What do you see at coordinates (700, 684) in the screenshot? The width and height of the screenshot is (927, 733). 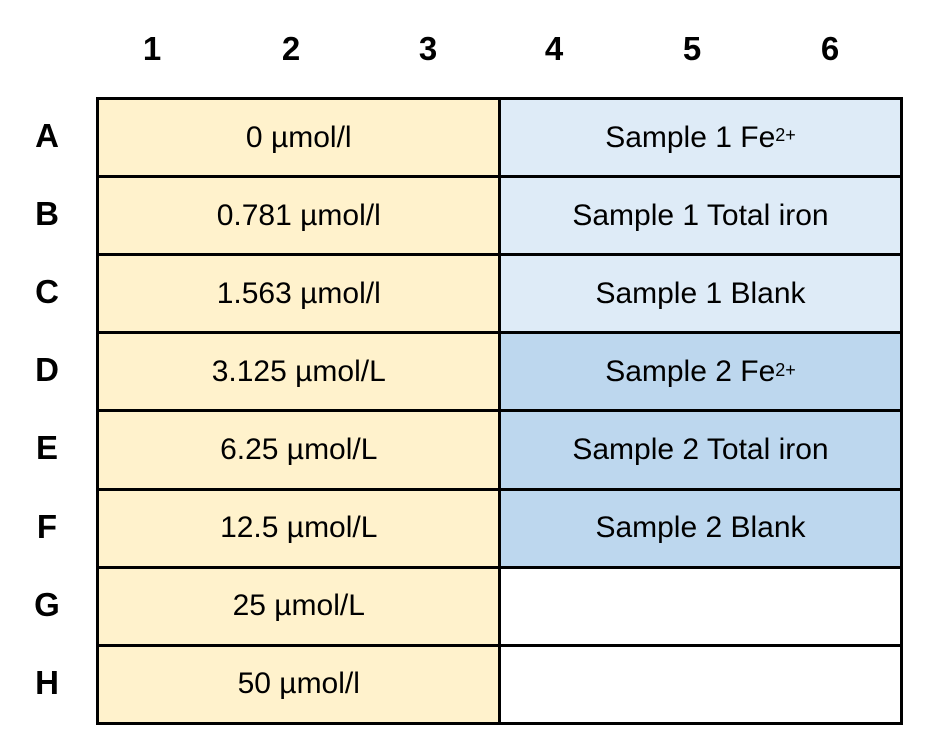 I see `sample-cell-H` at bounding box center [700, 684].